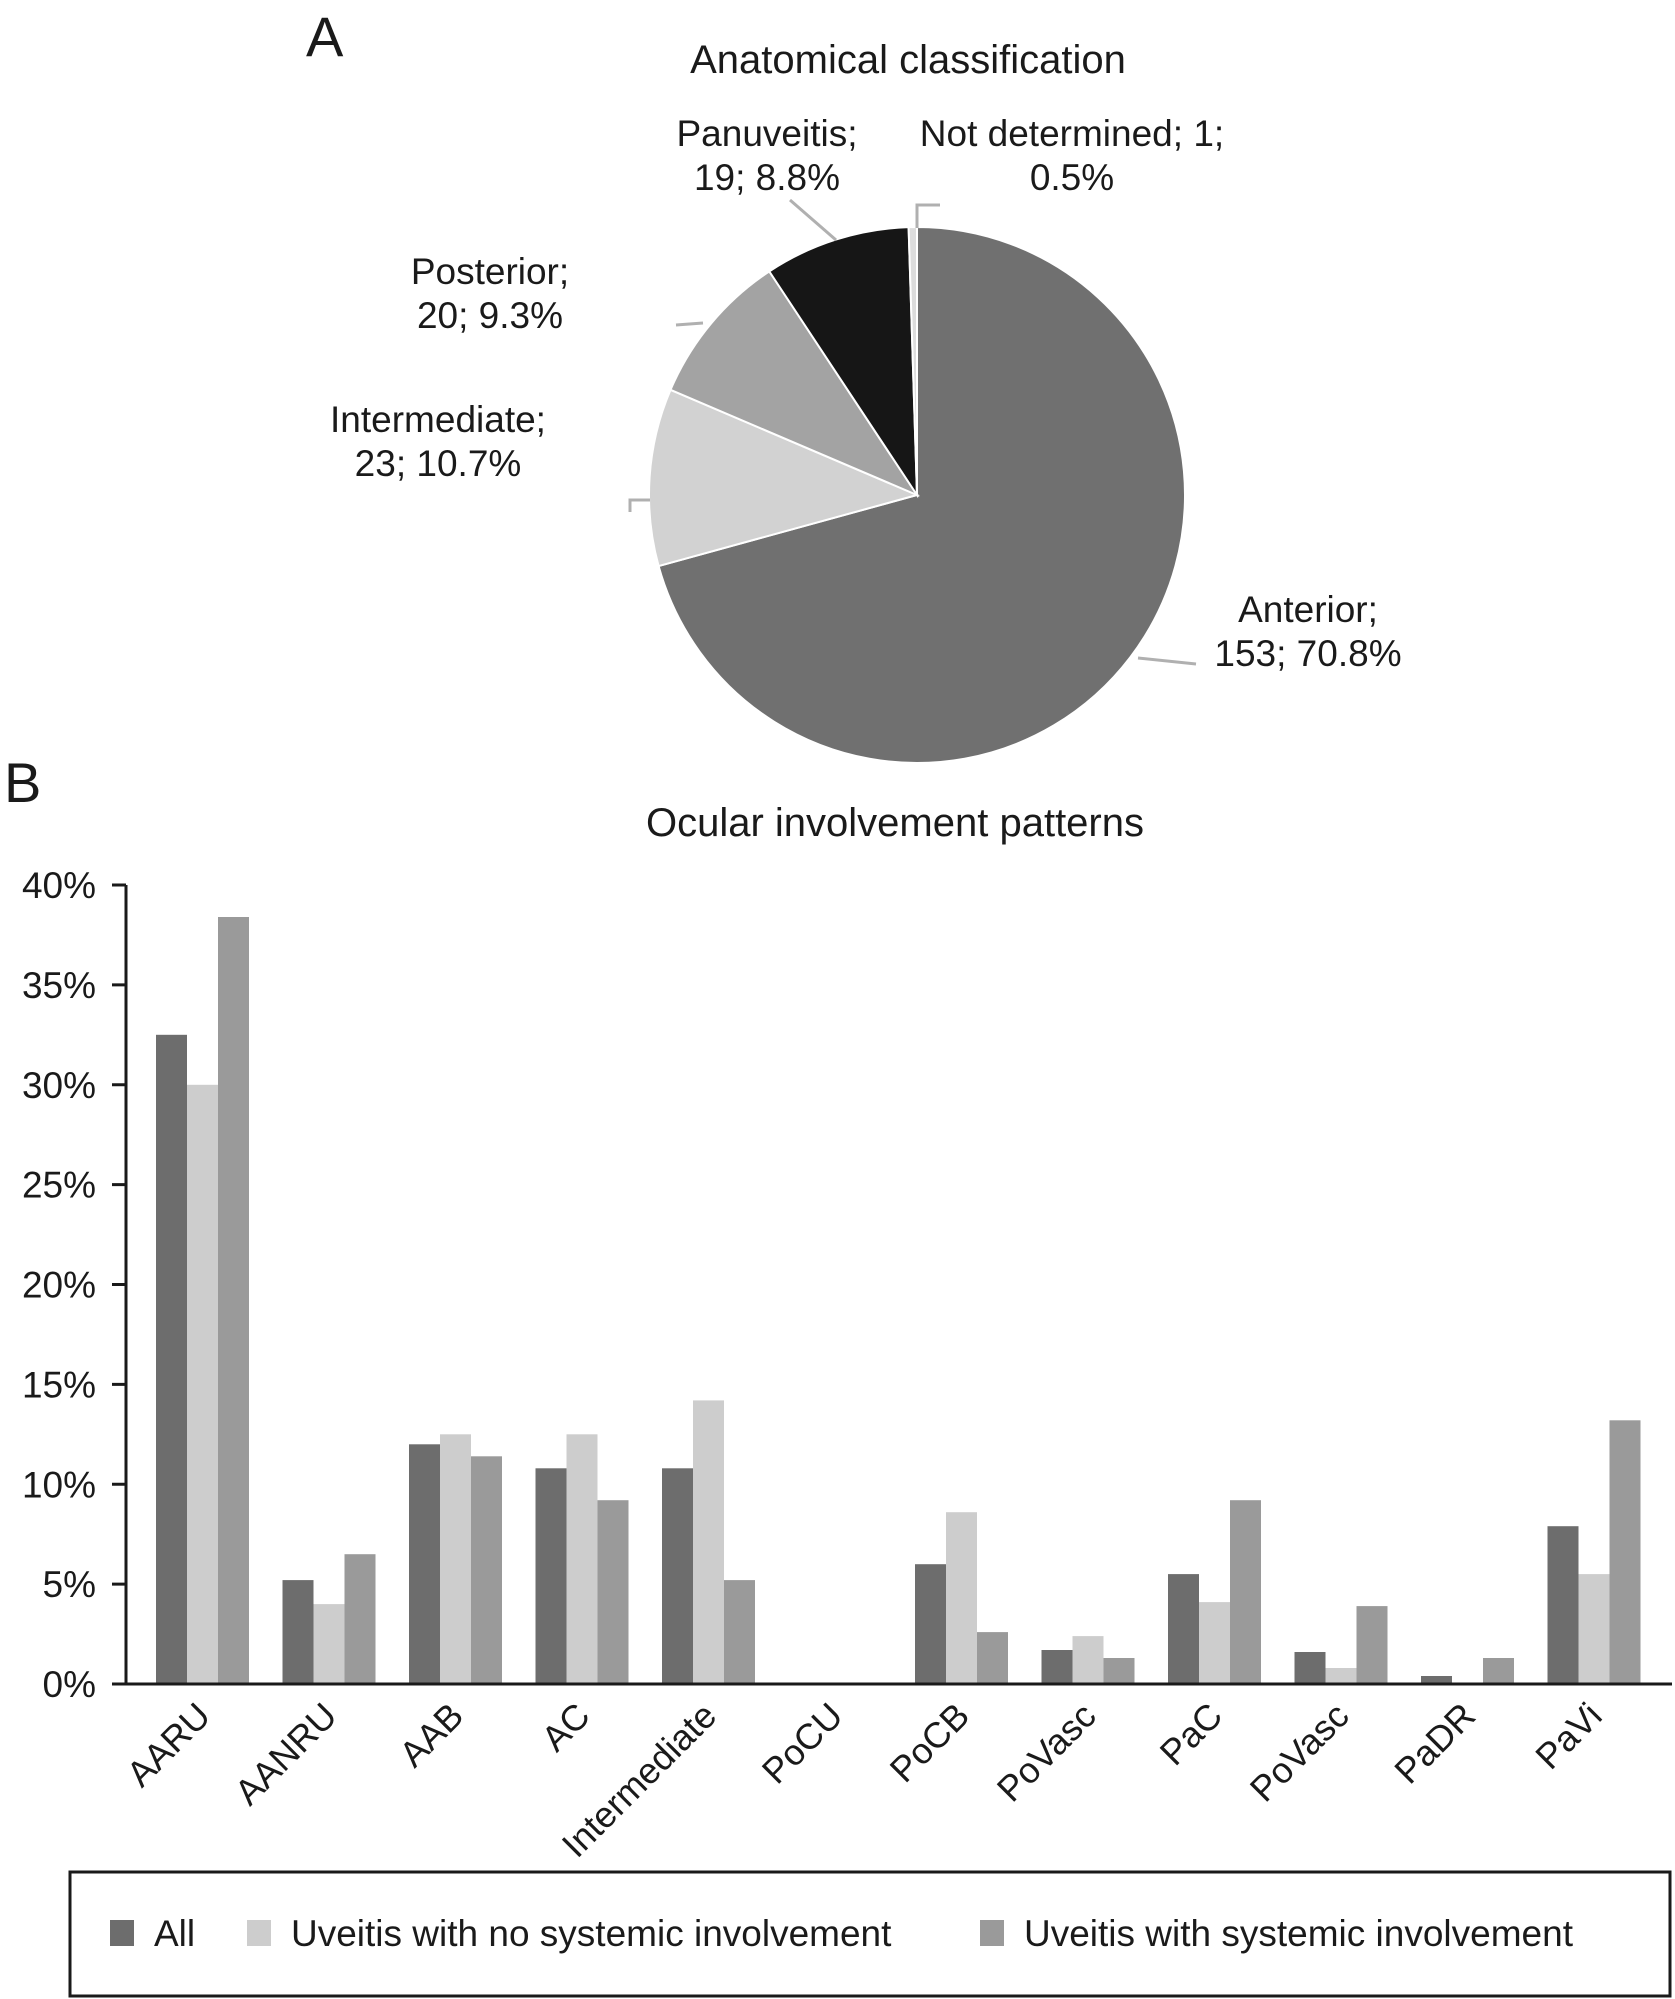  Describe the element at coordinates (1072, 155) in the screenshot. I see `pie-slice-label: Not determined; 1; 0.5%` at that location.